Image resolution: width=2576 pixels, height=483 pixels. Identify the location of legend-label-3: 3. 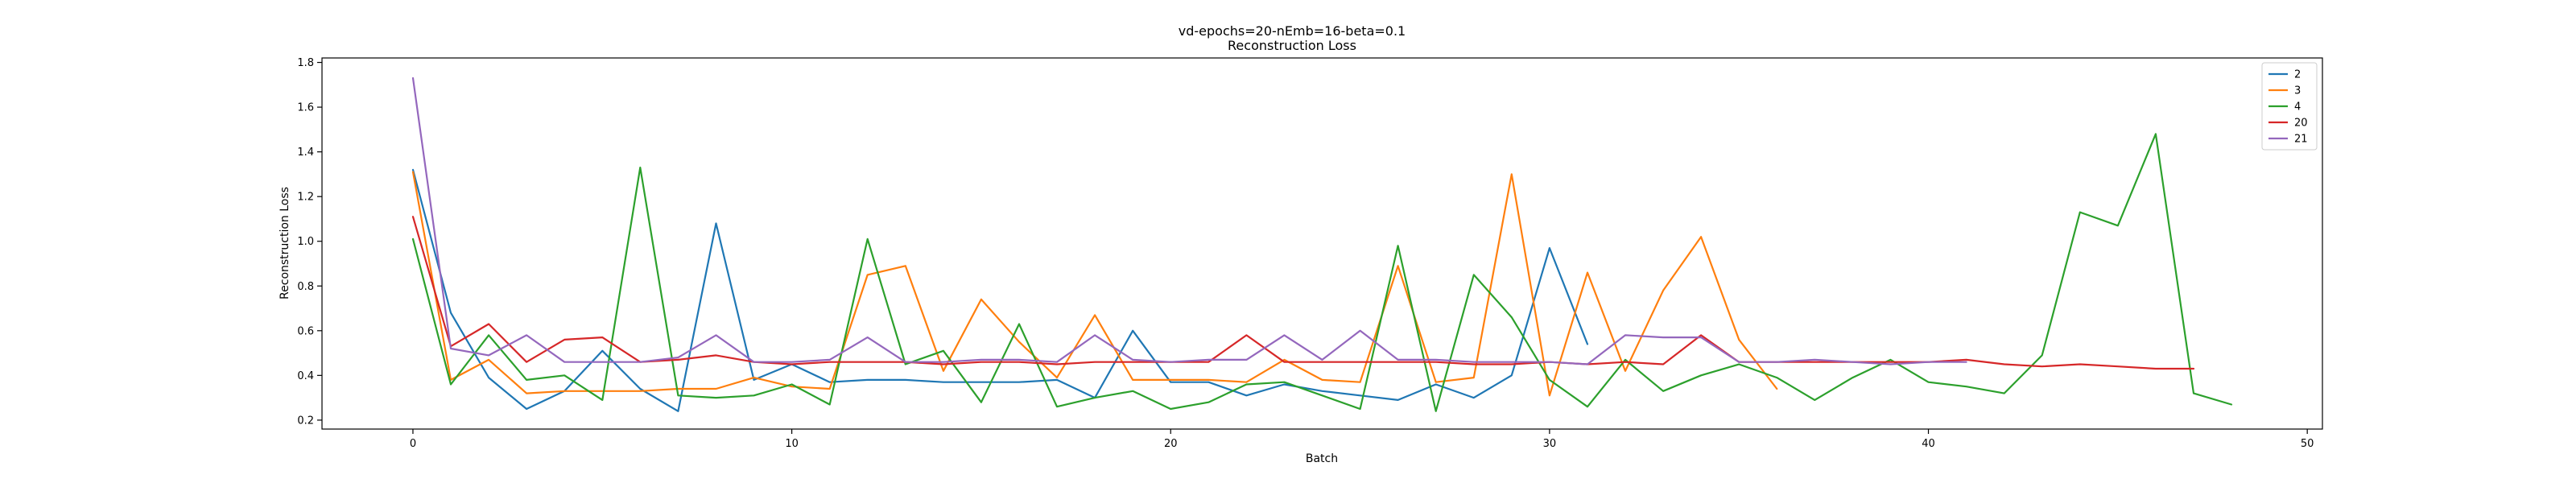
(2297, 91).